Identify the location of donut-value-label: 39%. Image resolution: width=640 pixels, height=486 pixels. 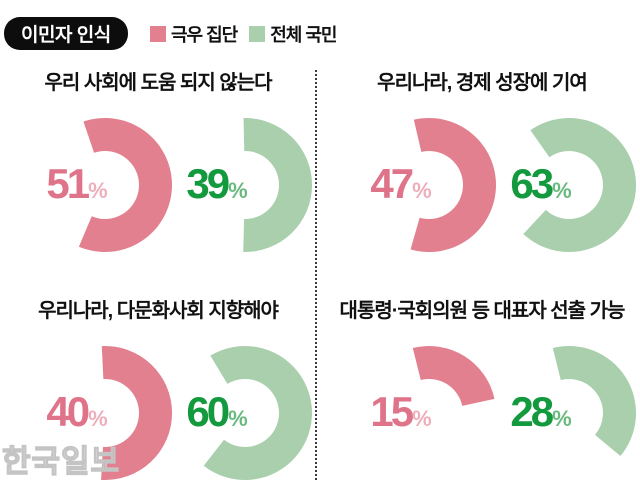
(217, 189).